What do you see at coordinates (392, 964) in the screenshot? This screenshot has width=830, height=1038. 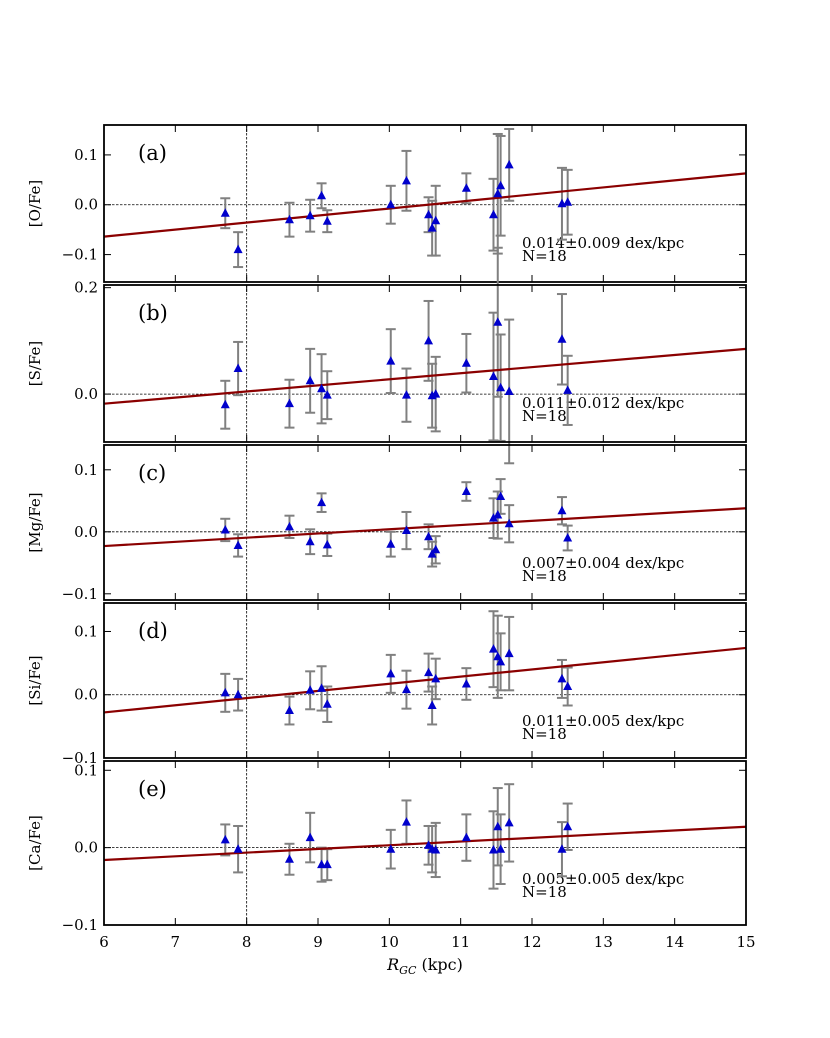 I see `x-axis-label-symbol: R` at bounding box center [392, 964].